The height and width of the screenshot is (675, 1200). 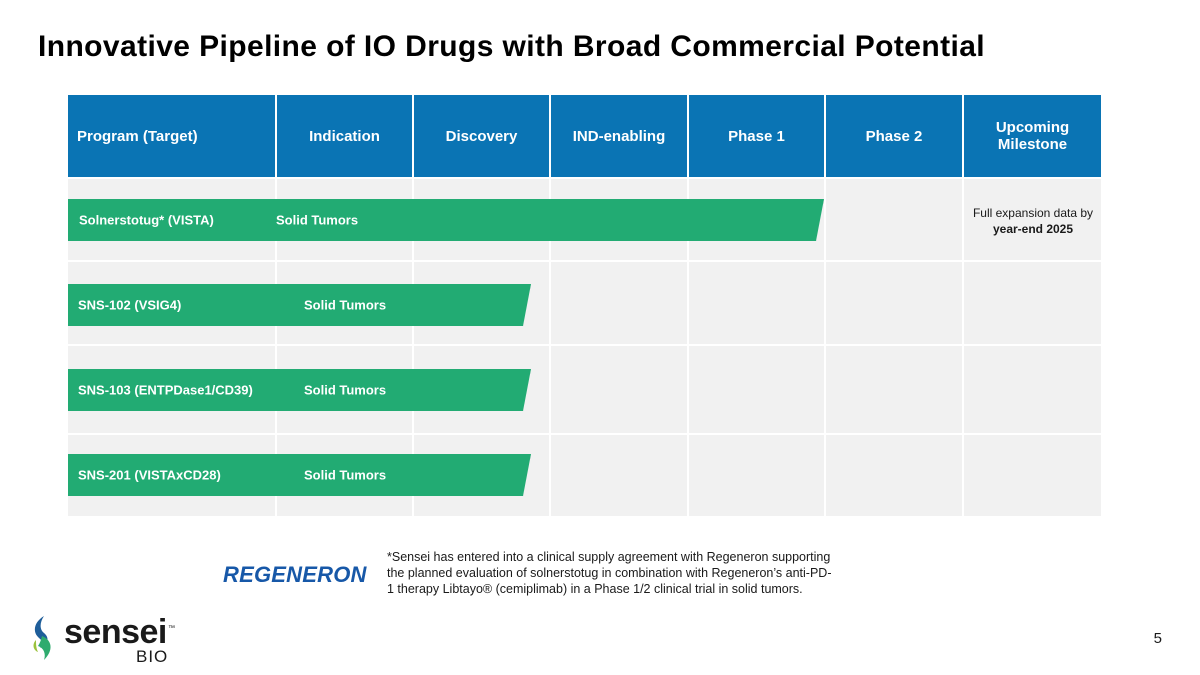 What do you see at coordinates (619, 136) in the screenshot?
I see `header-ind-enabling: IND-enabling` at bounding box center [619, 136].